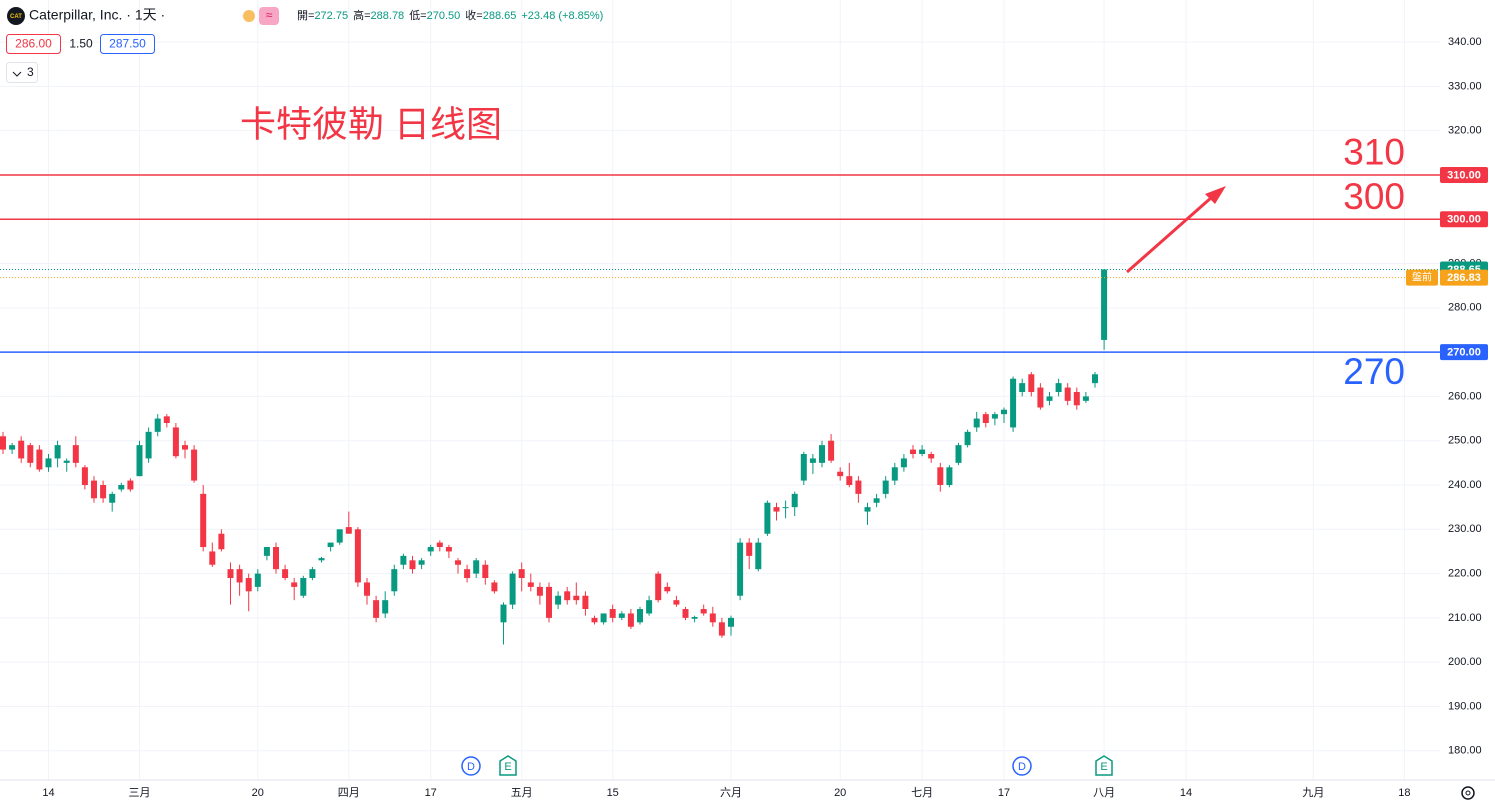 This screenshot has height=807, width=1495. I want to click on x-tick-label: 17, so click(431, 793).